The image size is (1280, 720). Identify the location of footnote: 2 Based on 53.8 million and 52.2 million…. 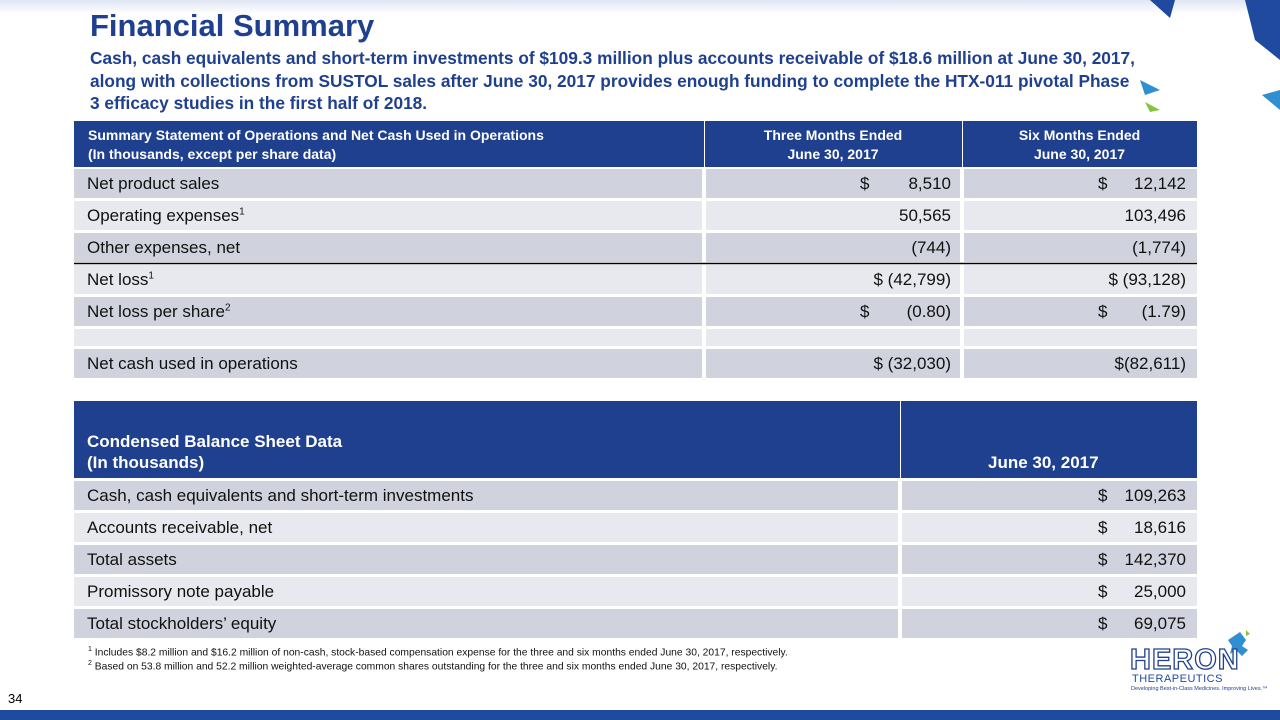
(432, 666).